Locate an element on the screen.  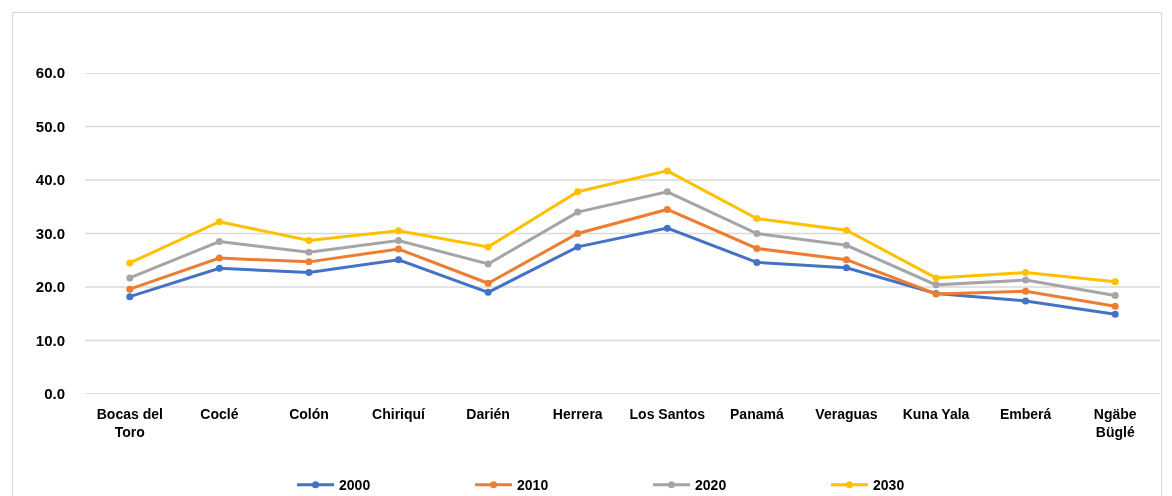
legend-label: 2020 is located at coordinates (711, 485).